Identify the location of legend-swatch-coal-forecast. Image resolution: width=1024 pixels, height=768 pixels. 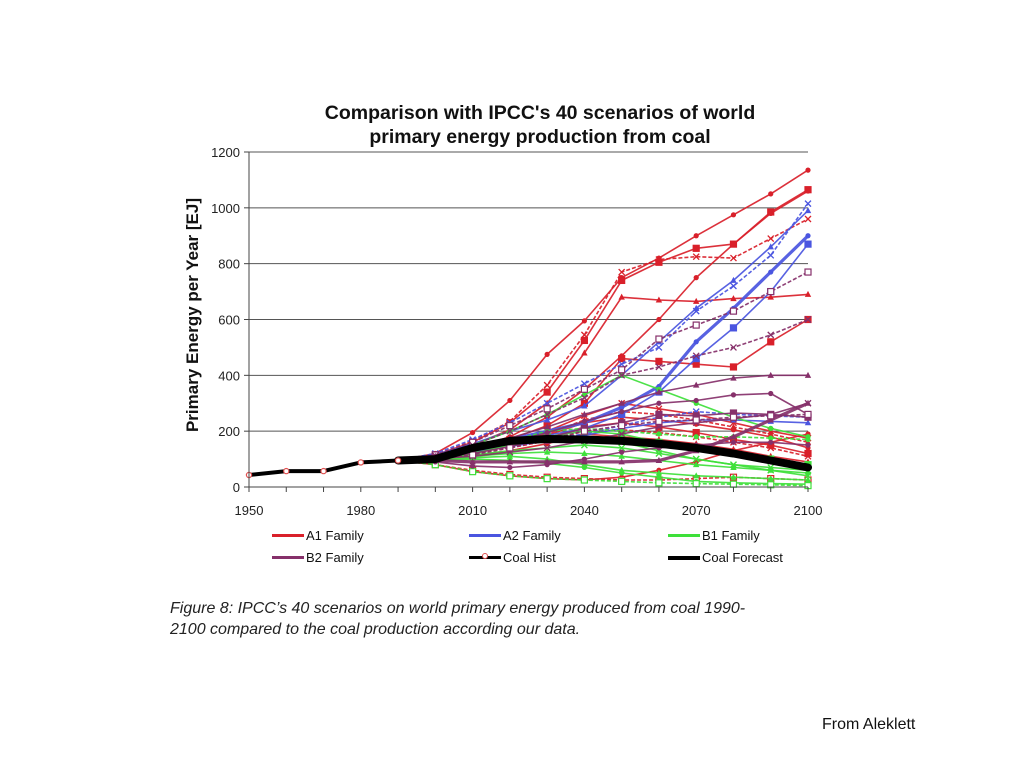
(684, 557).